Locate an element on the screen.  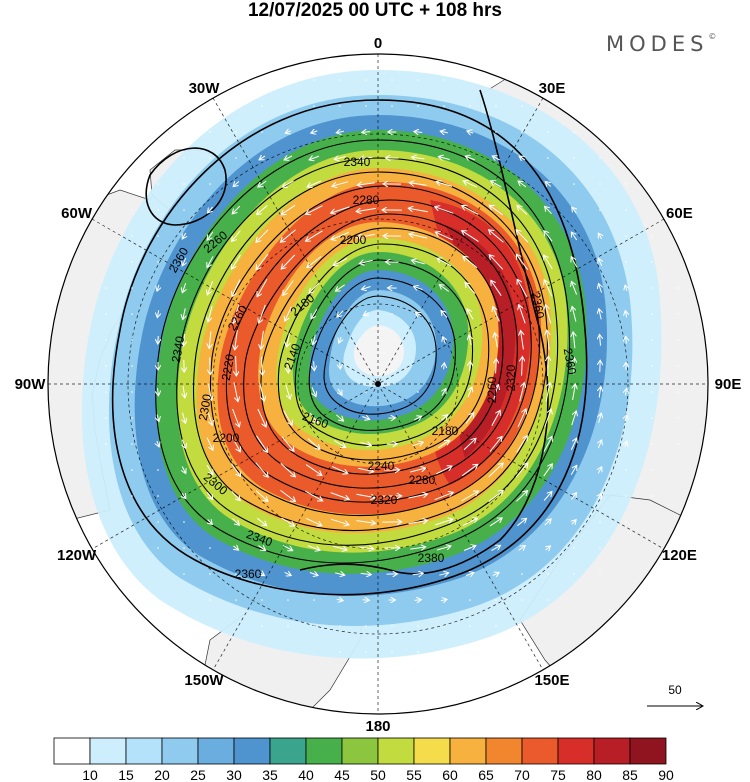
lon-label-120e: 120E is located at coordinates (679, 555).